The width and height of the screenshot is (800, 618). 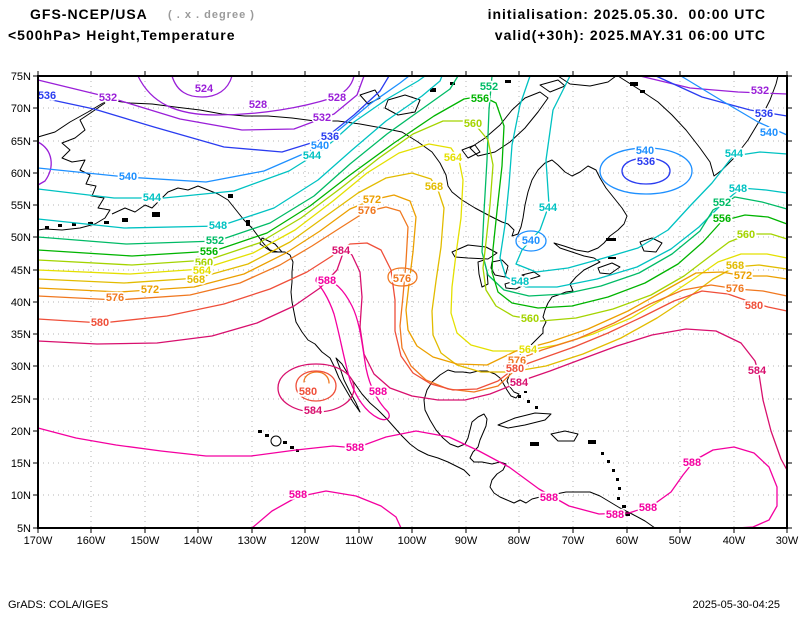 What do you see at coordinates (204, 89) in the screenshot?
I see `contour-label-524: 524` at bounding box center [204, 89].